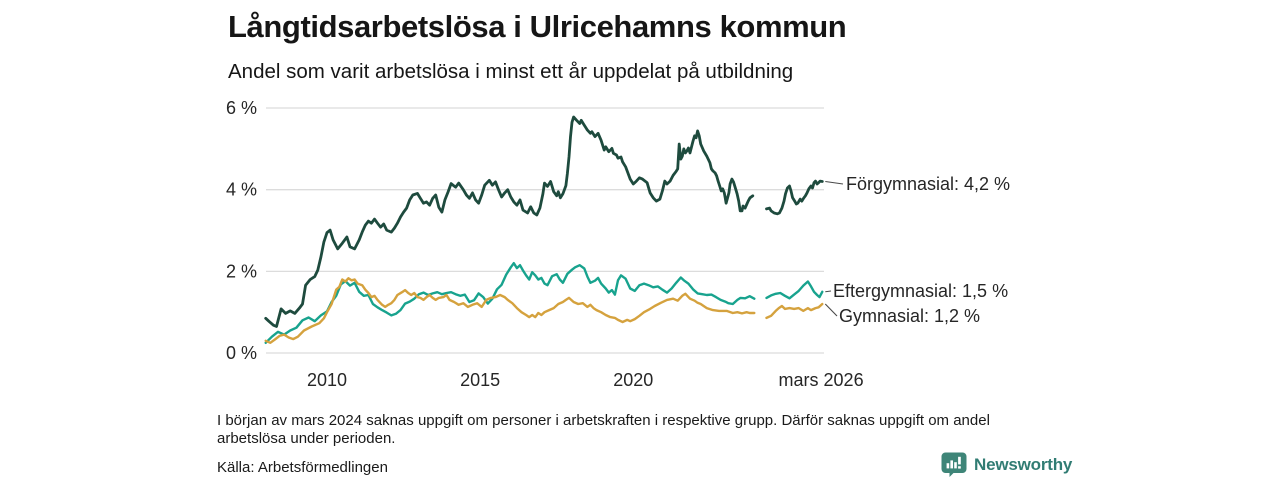 The width and height of the screenshot is (1280, 480). Describe the element at coordinates (1023, 464) in the screenshot. I see `brand-name: Newsworthy` at that location.